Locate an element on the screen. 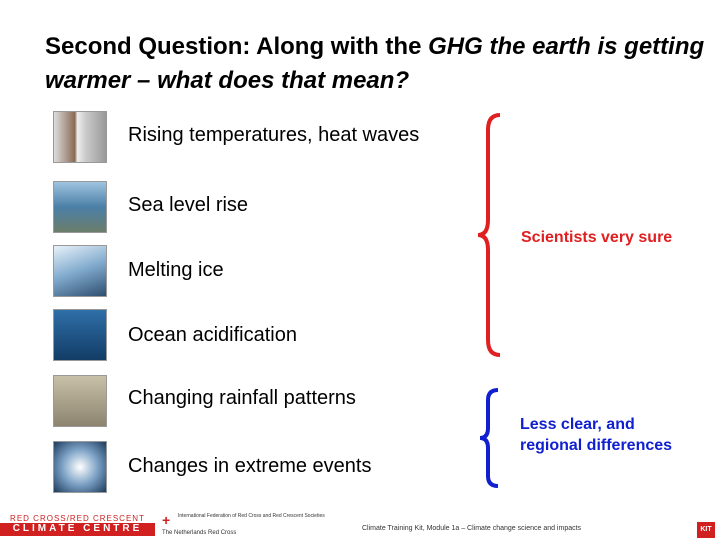 The width and height of the screenshot is (720, 540). item-label: Melting ice is located at coordinates (176, 270).